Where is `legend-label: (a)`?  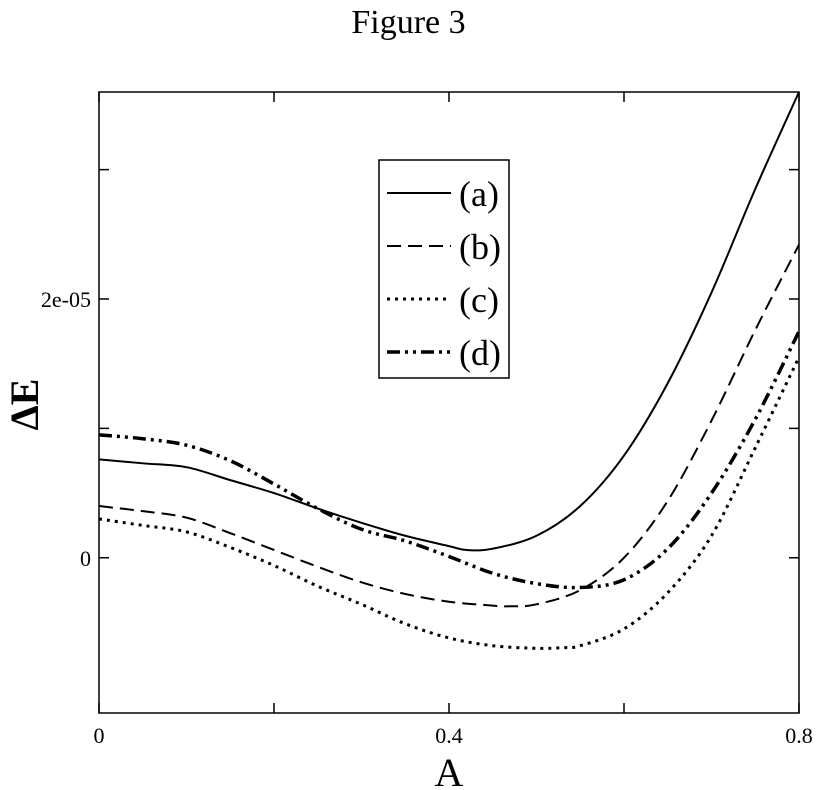 legend-label: (a) is located at coordinates (479, 194).